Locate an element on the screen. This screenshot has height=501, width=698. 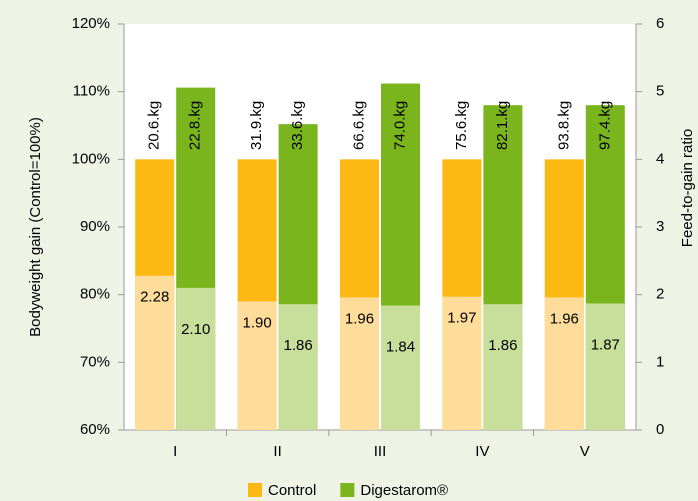
weight-label: 33.6.kg is located at coordinates (297, 125).